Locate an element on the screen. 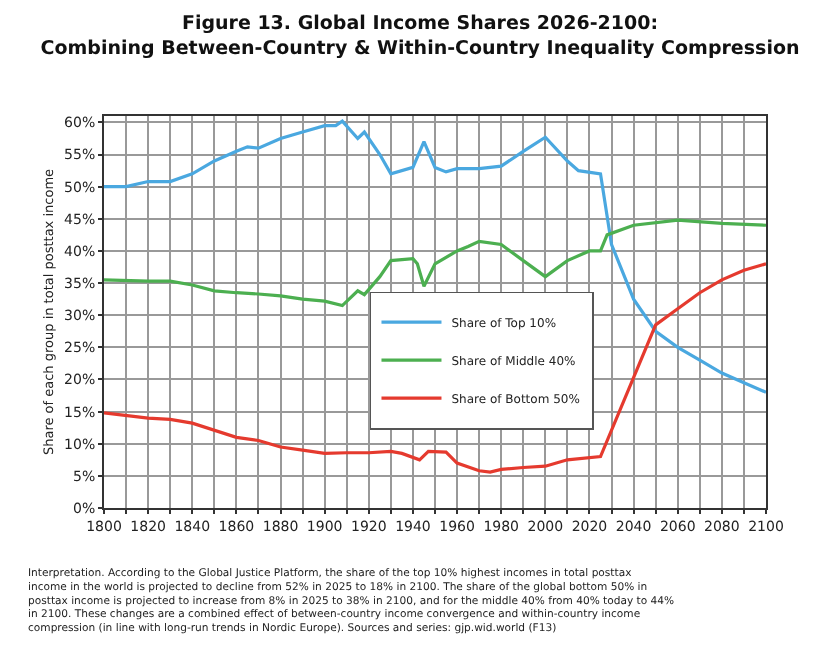 The height and width of the screenshot is (648, 840). chart-title: Figure 13. Global Income Shares 2026-2100: Combining Between-Country & Within-Country Inequality Compression is located at coordinates (420, 36).